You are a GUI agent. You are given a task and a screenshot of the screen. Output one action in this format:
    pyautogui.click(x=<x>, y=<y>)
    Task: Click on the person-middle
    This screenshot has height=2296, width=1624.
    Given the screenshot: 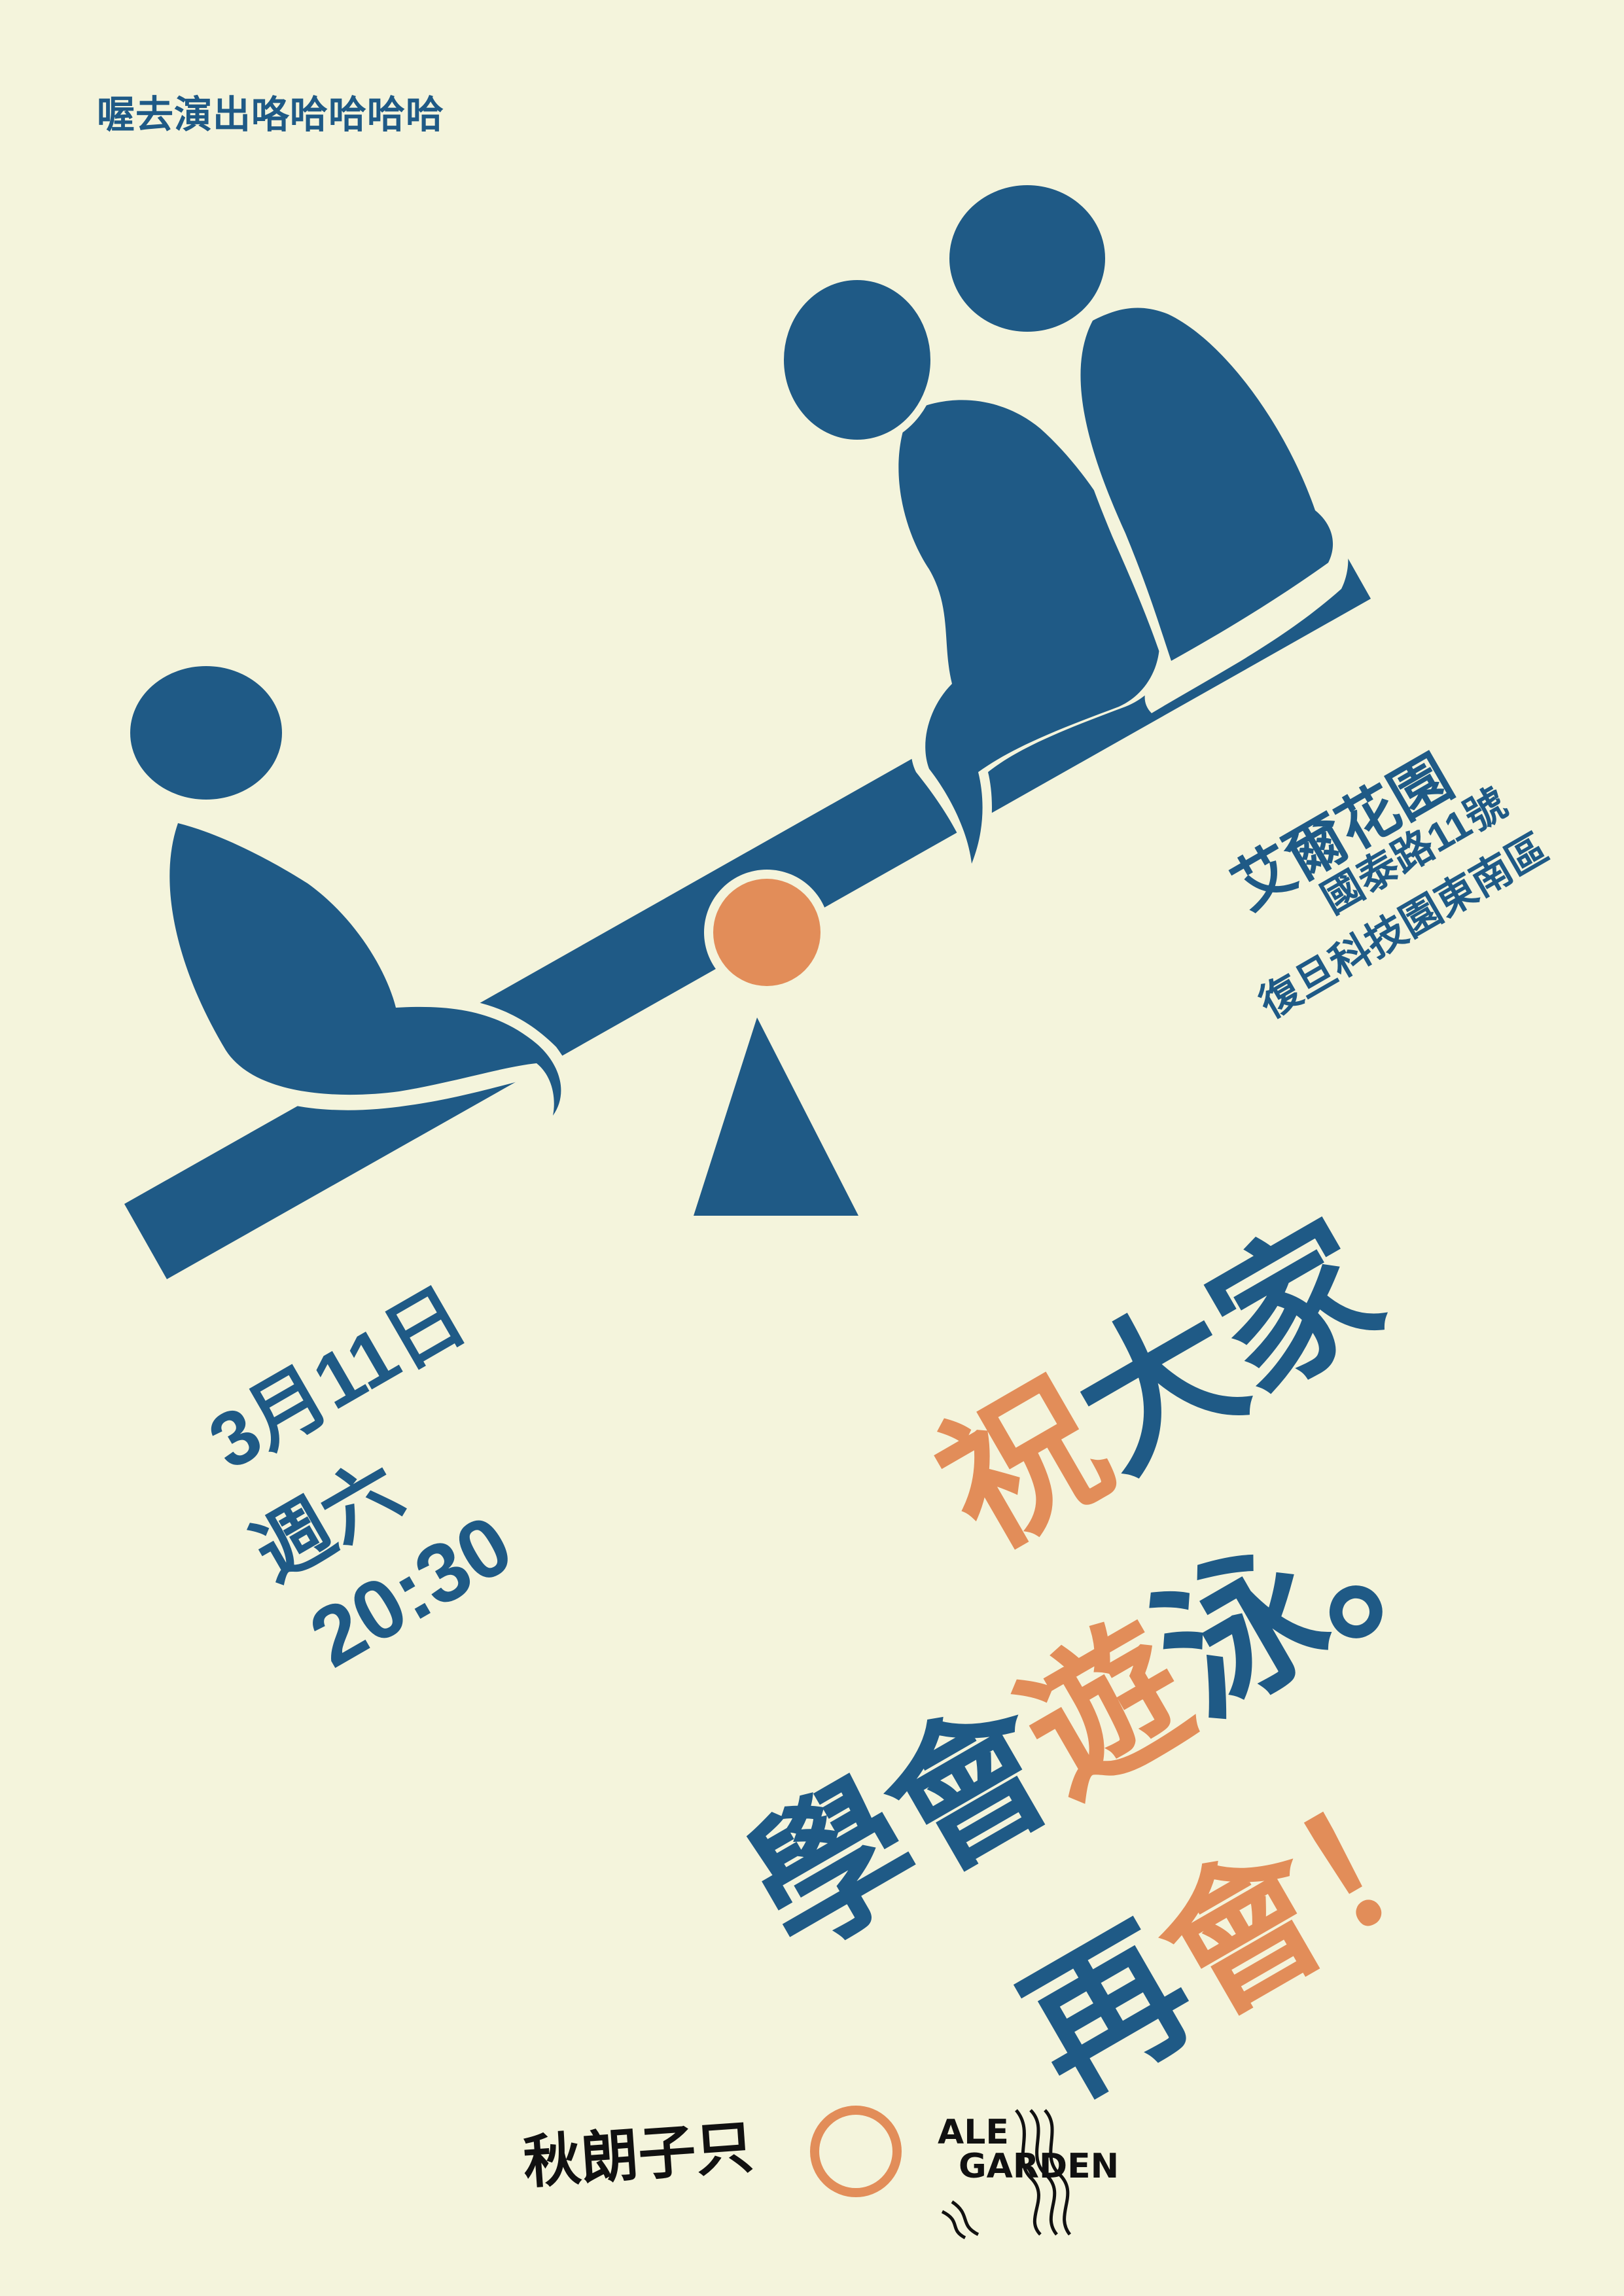 What is the action you would take?
    pyautogui.click(x=974, y=577)
    